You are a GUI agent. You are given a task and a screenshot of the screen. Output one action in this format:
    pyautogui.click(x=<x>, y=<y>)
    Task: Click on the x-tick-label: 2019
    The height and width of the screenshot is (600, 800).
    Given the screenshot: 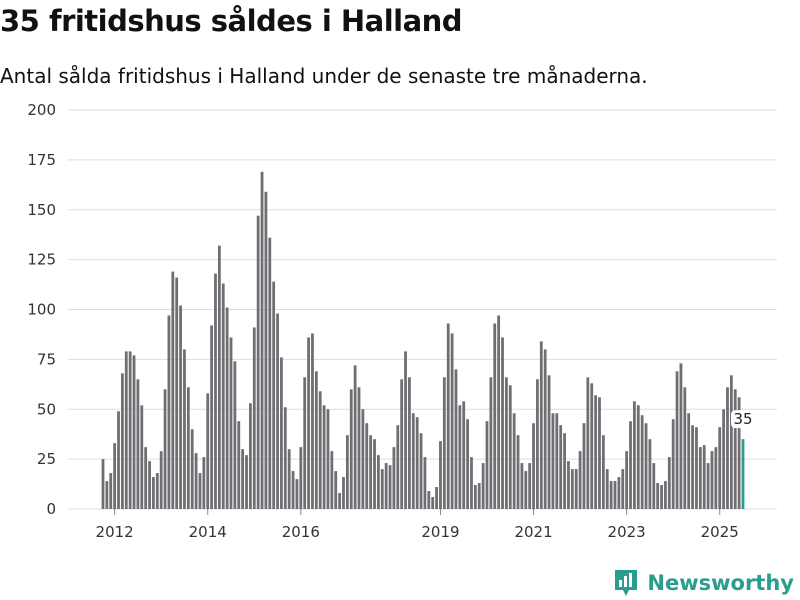 What is the action you would take?
    pyautogui.click(x=440, y=531)
    